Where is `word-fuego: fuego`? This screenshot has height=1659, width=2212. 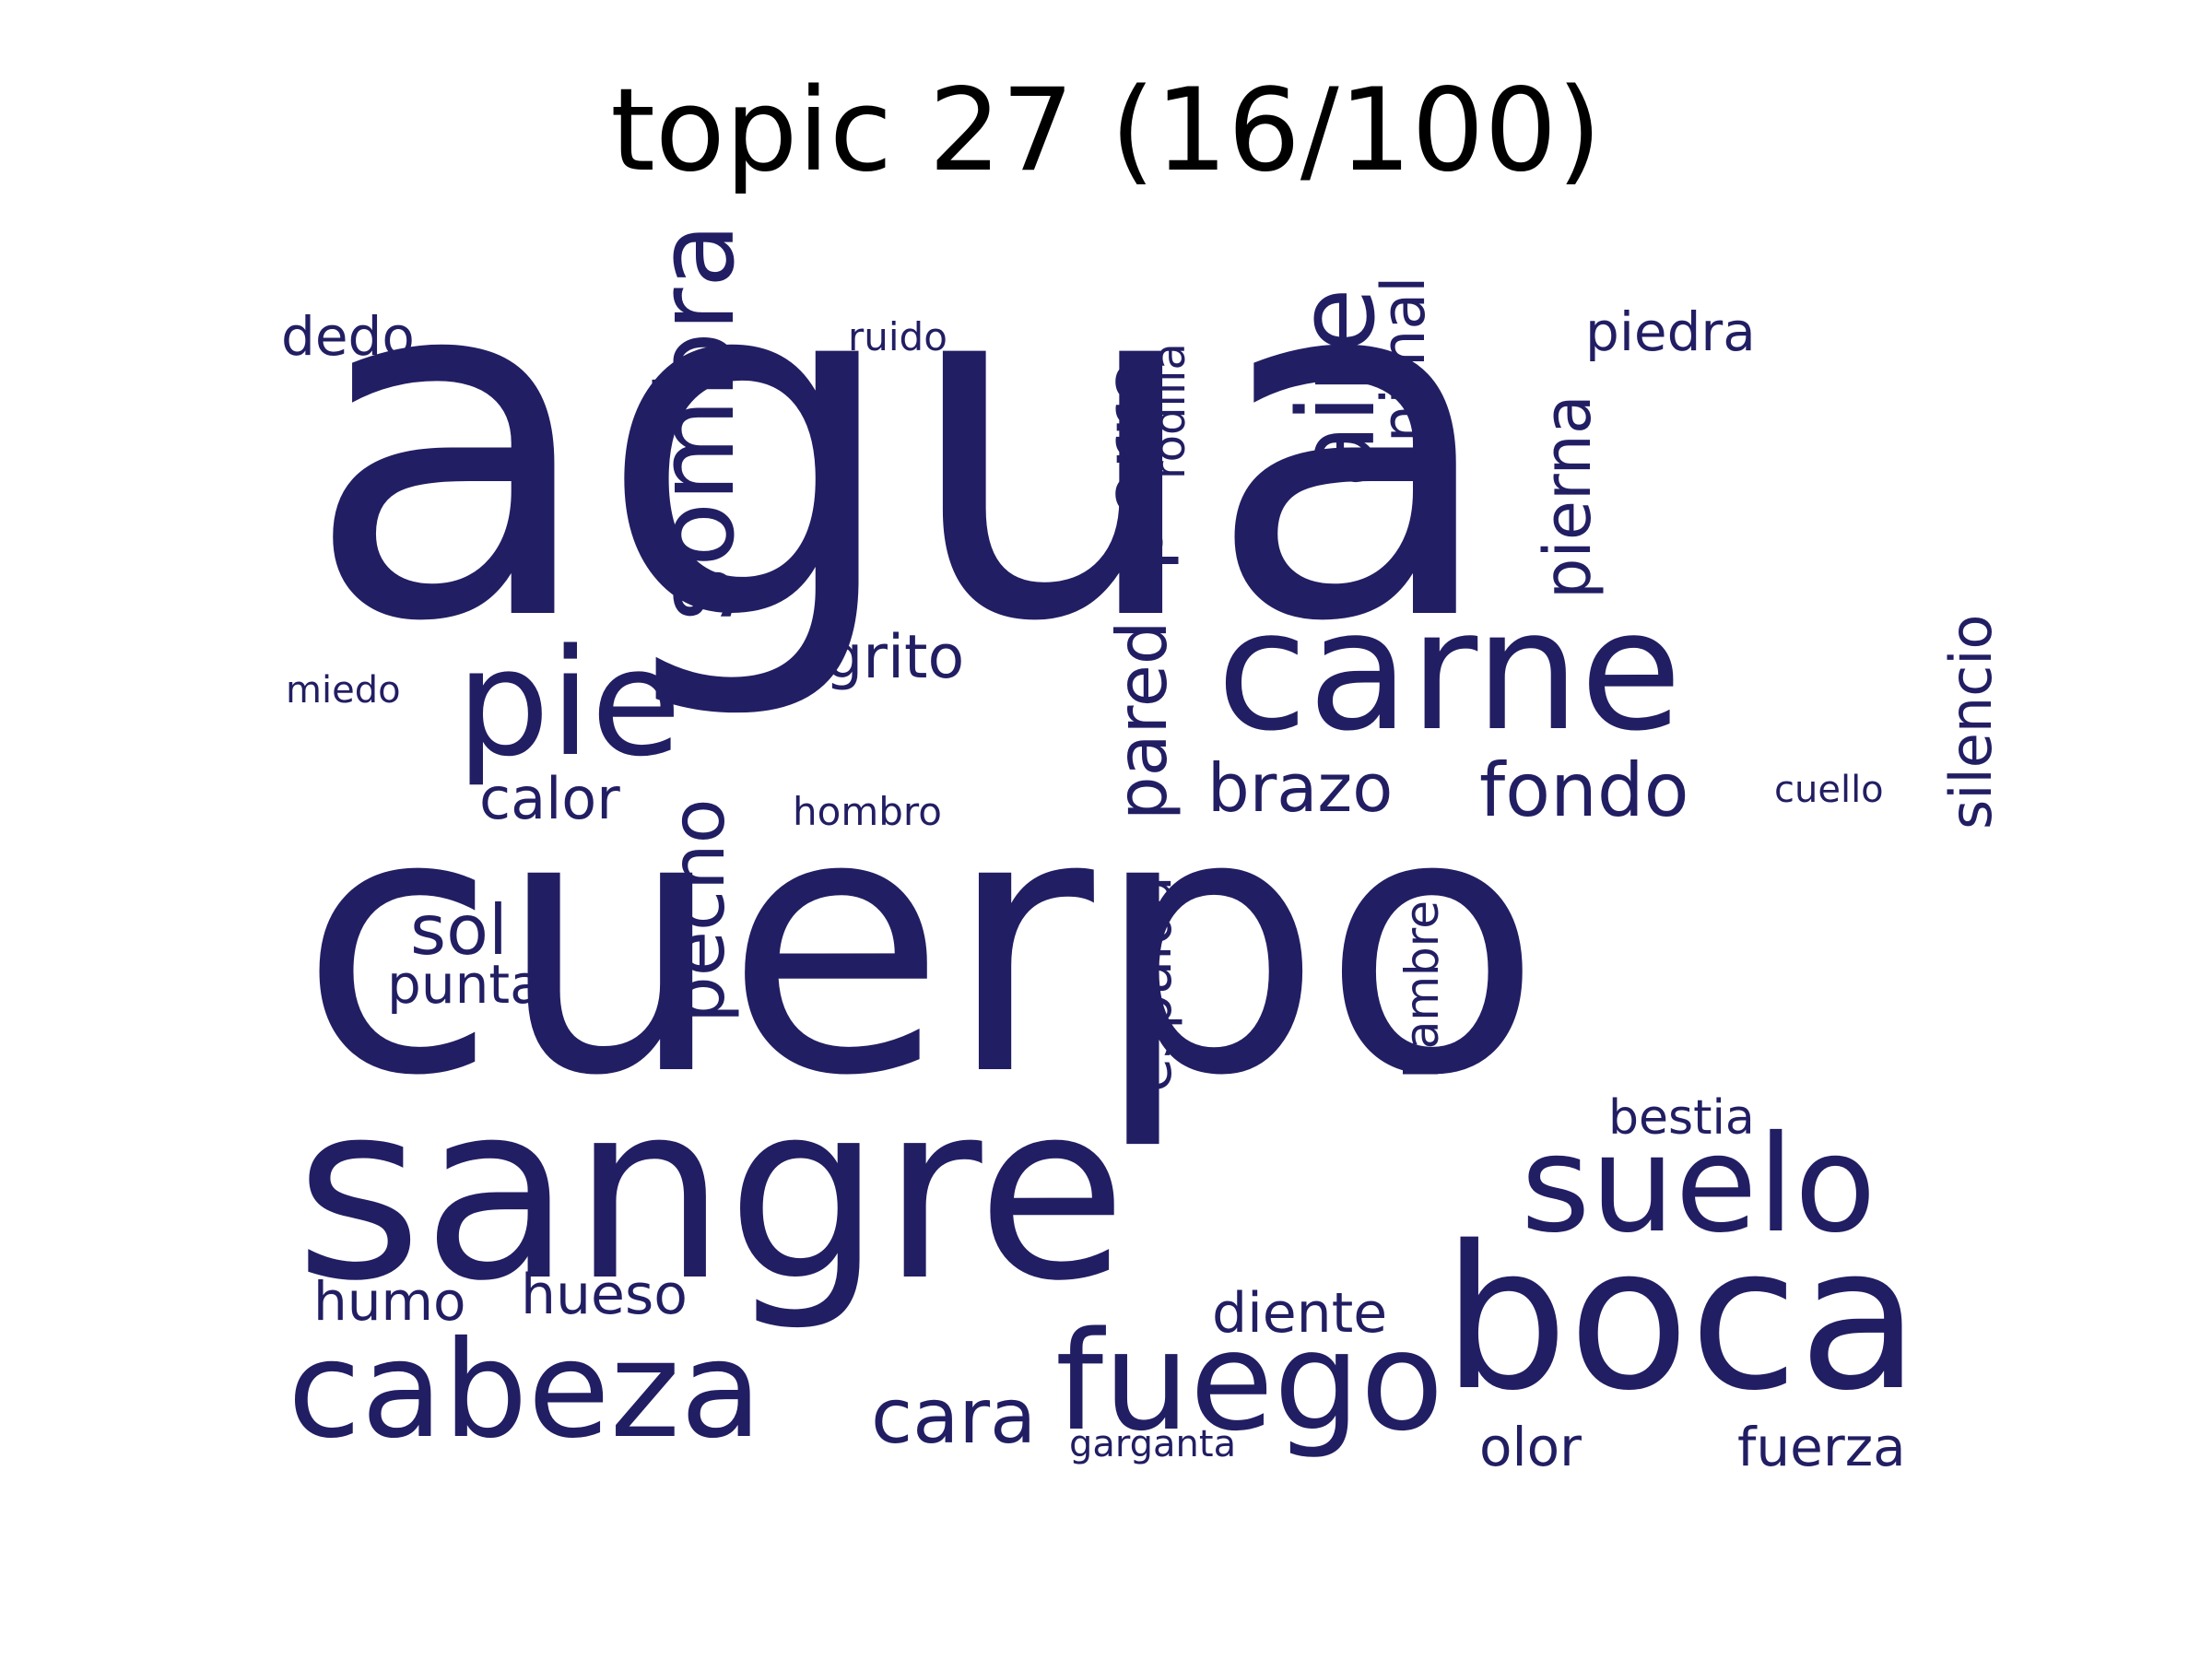
word-fuego: fuego is located at coordinates (1249, 1381).